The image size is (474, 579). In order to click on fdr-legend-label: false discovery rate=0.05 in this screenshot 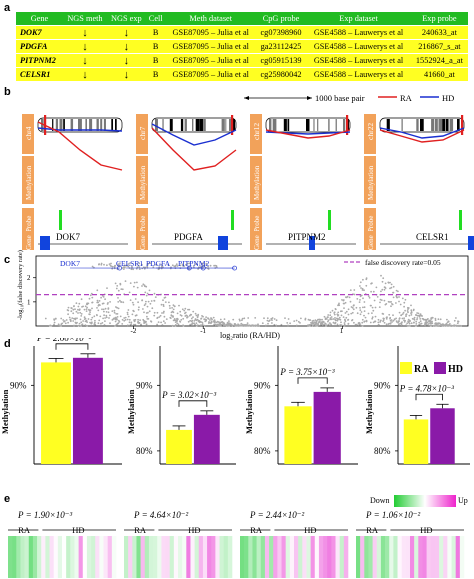, I will do `click(403, 262)`.